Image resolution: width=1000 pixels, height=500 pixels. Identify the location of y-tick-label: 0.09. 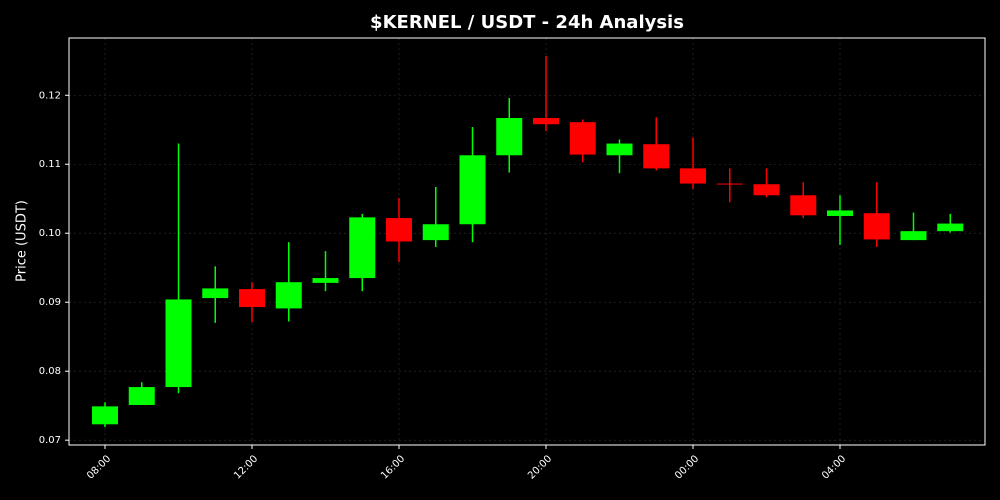
(50, 302).